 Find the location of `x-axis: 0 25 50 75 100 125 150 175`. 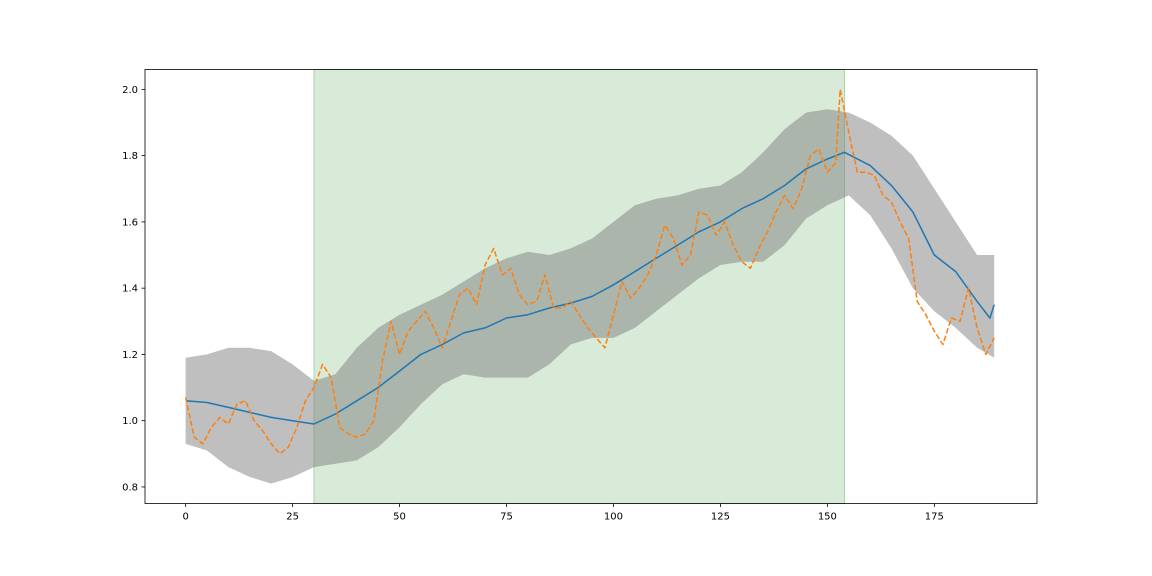

x-axis: 0 25 50 75 100 125 150 175 is located at coordinates (563, 513).